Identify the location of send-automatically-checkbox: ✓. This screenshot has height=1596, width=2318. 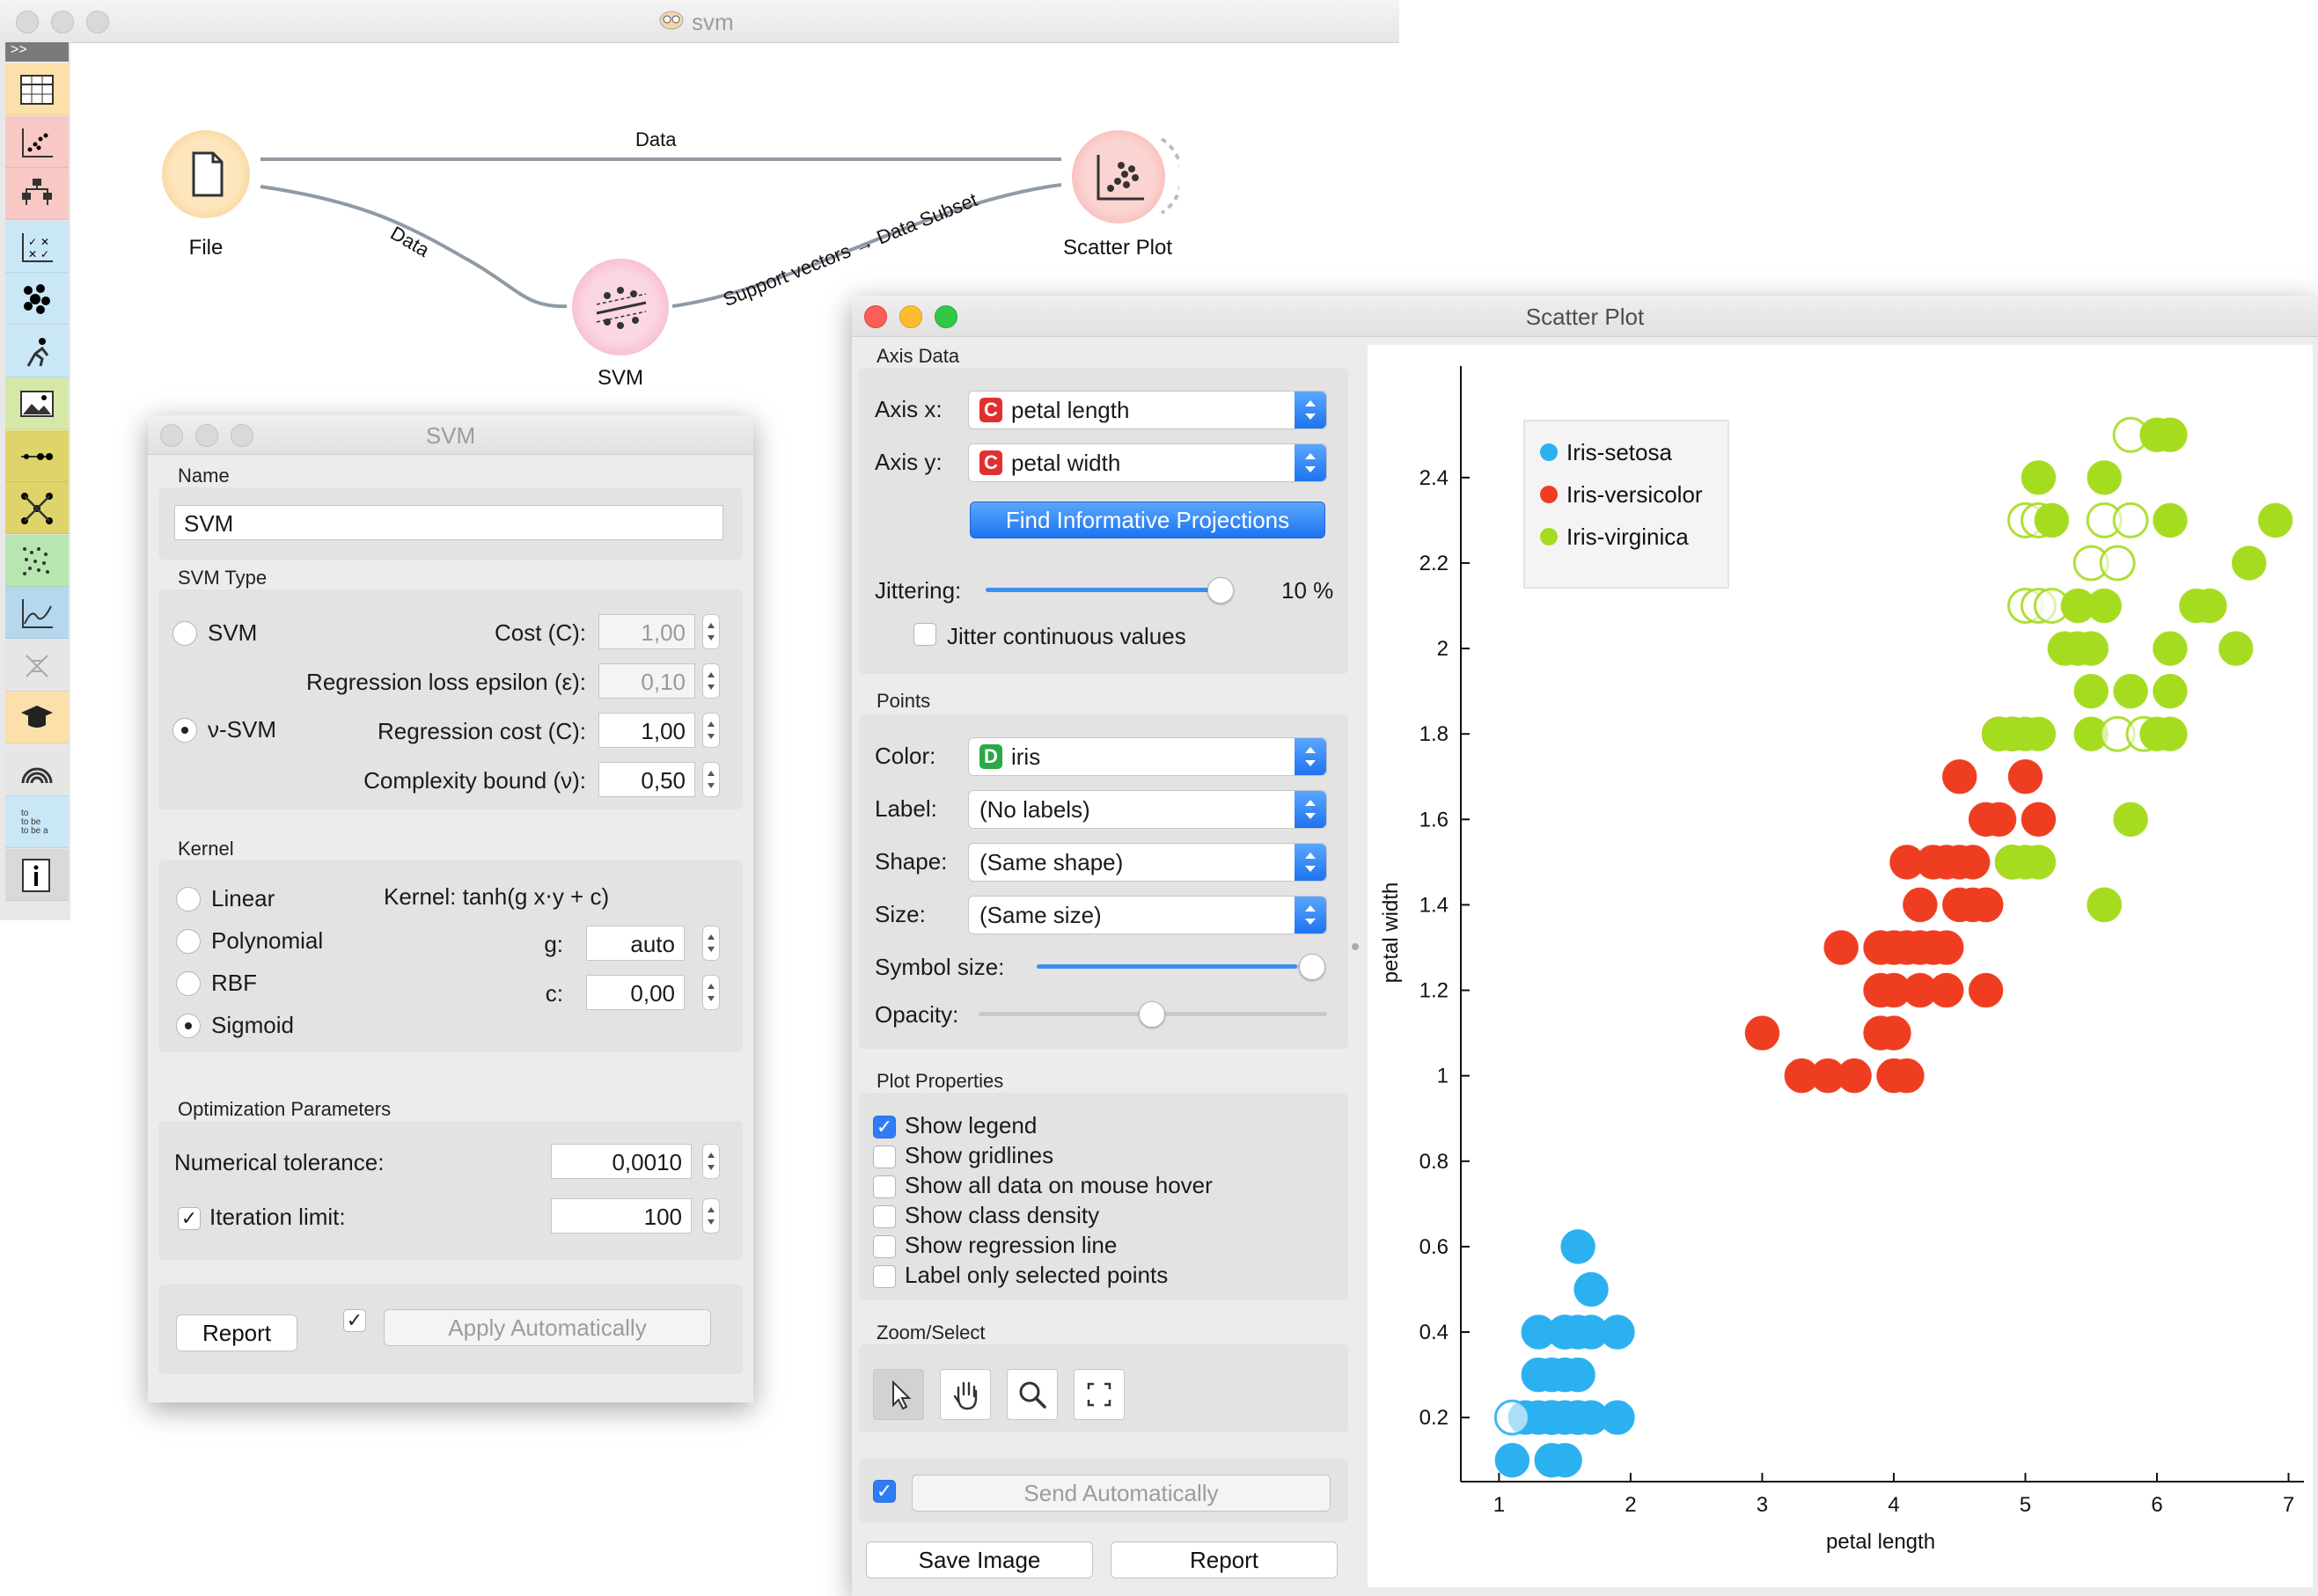
(884, 1491).